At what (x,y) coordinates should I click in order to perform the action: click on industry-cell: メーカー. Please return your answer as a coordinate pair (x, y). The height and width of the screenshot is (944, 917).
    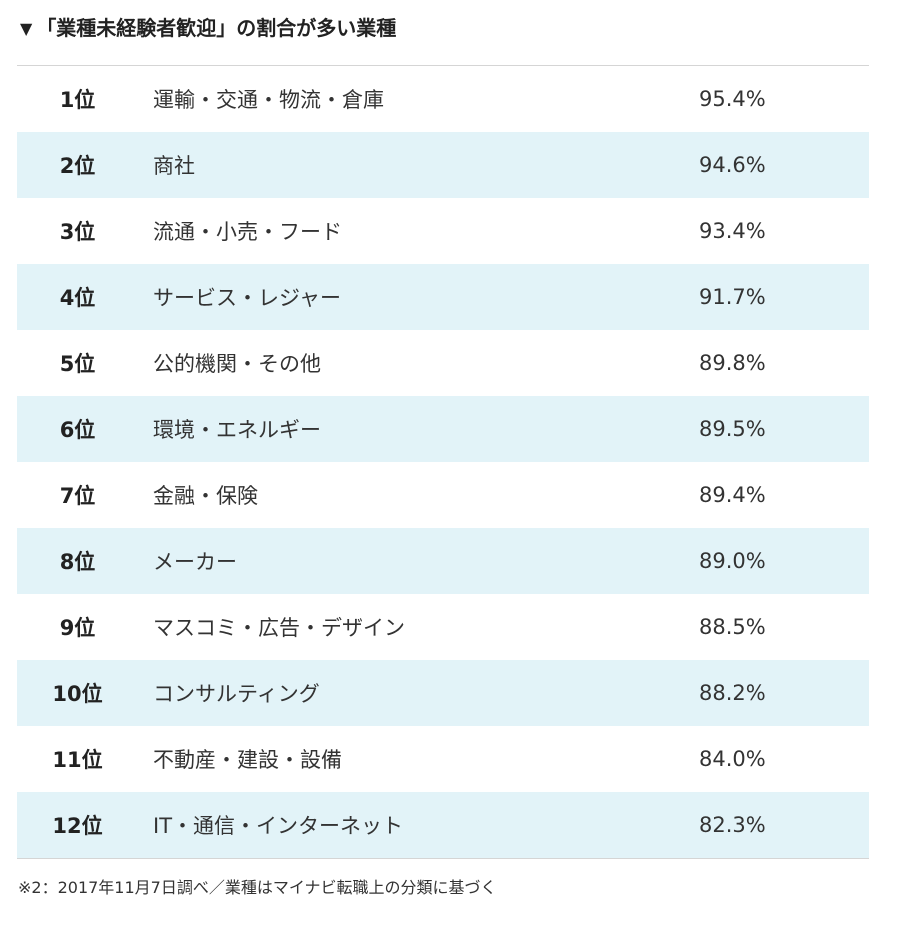
    Looking at the image, I should click on (195, 562).